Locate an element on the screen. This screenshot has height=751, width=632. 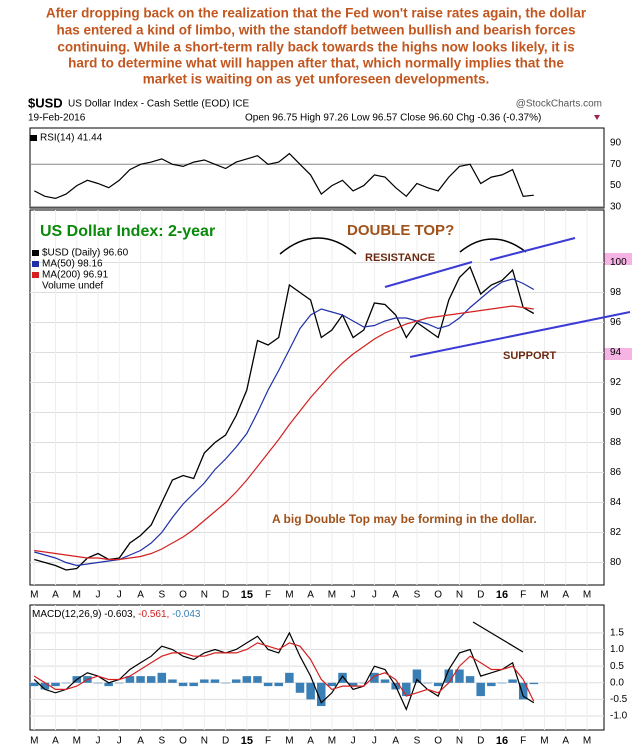
y-tick-label: -0.5 is located at coordinates (619, 699).